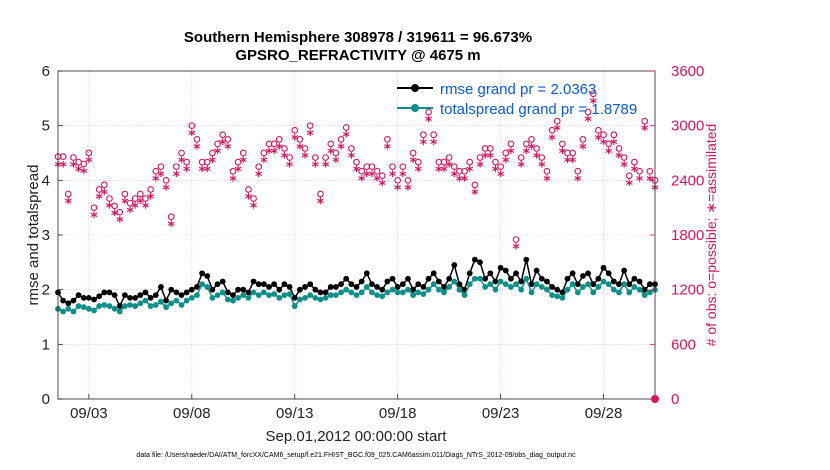 This screenshot has width=830, height=470. Describe the element at coordinates (46, 235) in the screenshot. I see `y-left-tick-label: 3` at that location.